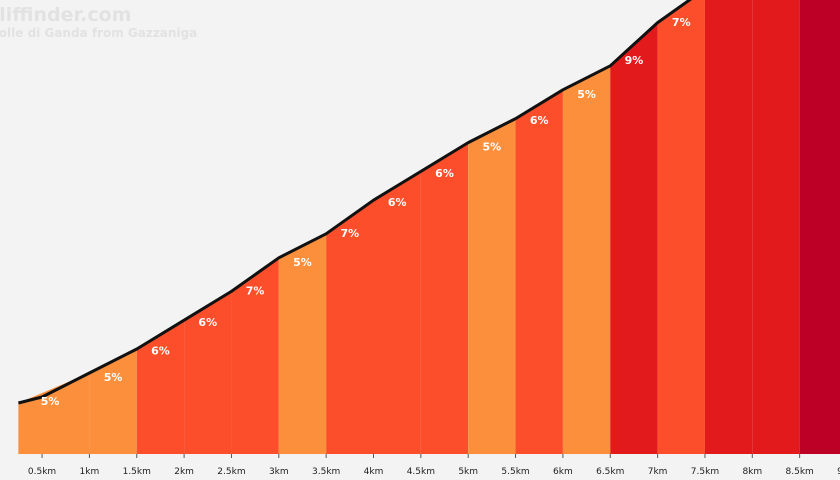 The width and height of the screenshot is (840, 480). What do you see at coordinates (634, 60) in the screenshot?
I see `gradient-label: 9%` at bounding box center [634, 60].